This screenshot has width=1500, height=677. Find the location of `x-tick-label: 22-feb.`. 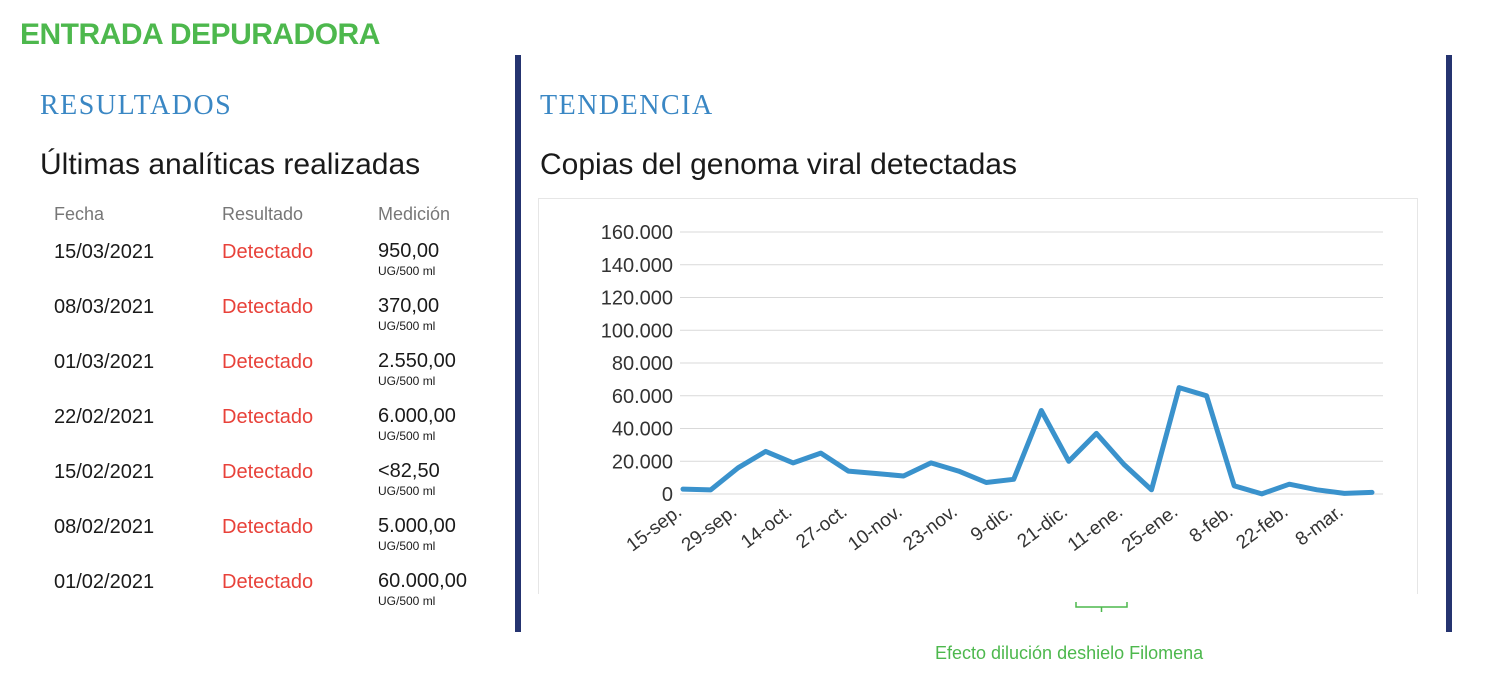

x-tick-label: 22-feb. is located at coordinates (1262, 527).